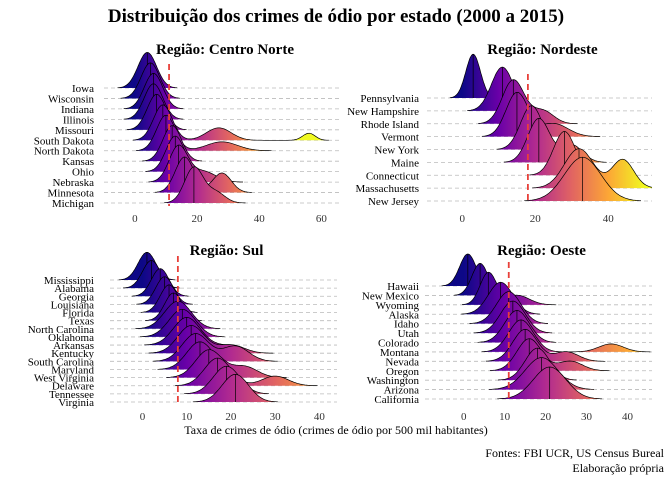 The width and height of the screenshot is (672, 480). Describe the element at coordinates (71, 99) in the screenshot. I see `state-label: Wisconsin` at that location.